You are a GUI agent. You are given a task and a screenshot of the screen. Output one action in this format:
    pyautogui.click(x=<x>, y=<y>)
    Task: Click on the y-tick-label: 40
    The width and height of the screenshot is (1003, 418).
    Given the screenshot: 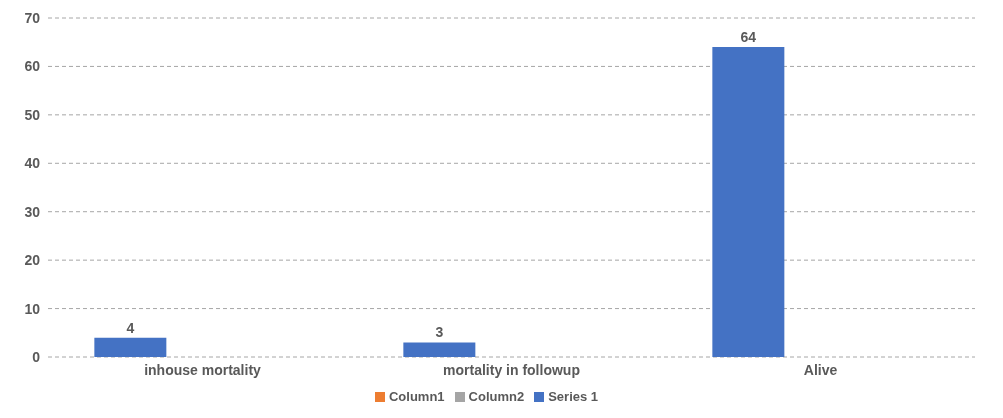 What is the action you would take?
    pyautogui.click(x=32, y=163)
    